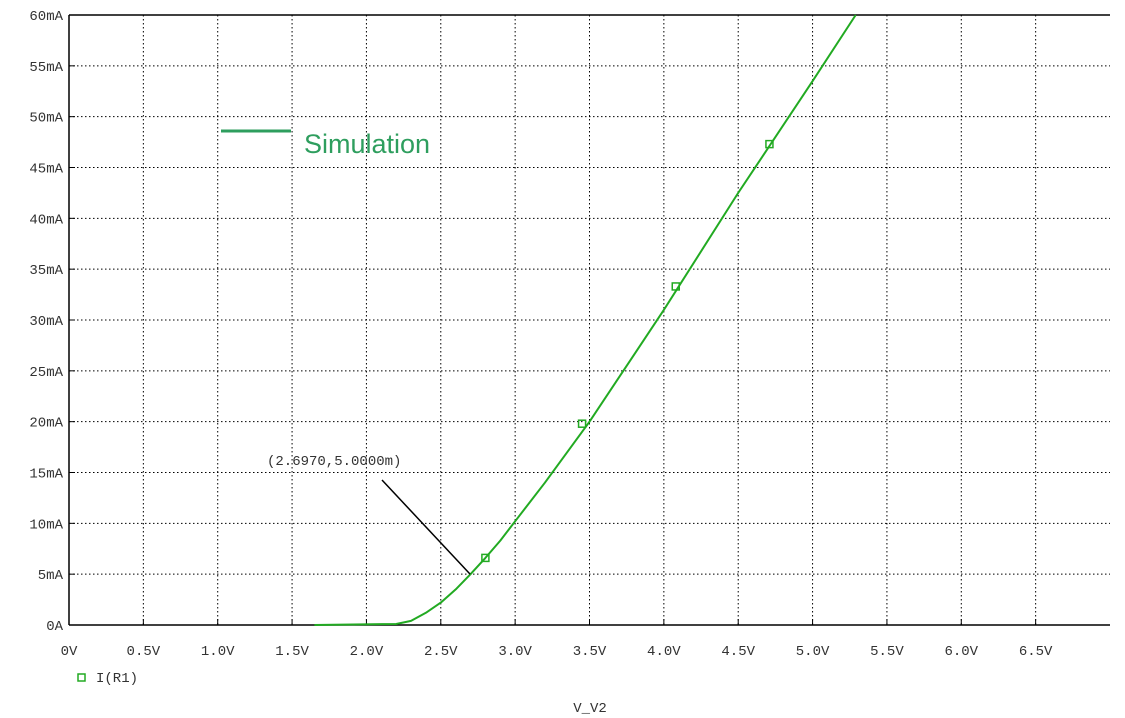  Describe the element at coordinates (144, 652) in the screenshot. I see `x-tick-label: 0.5V` at that location.